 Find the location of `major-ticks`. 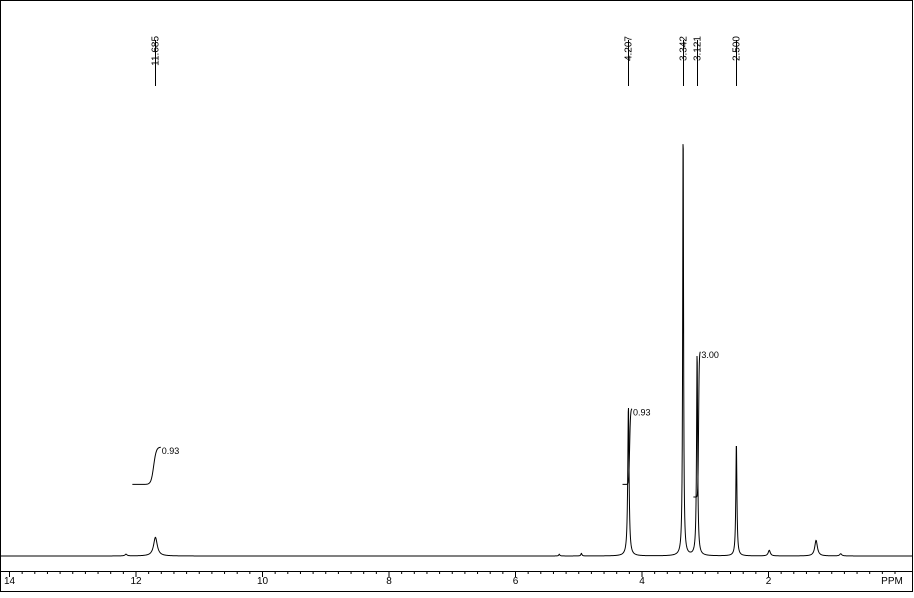

major-ticks is located at coordinates (389, 574).